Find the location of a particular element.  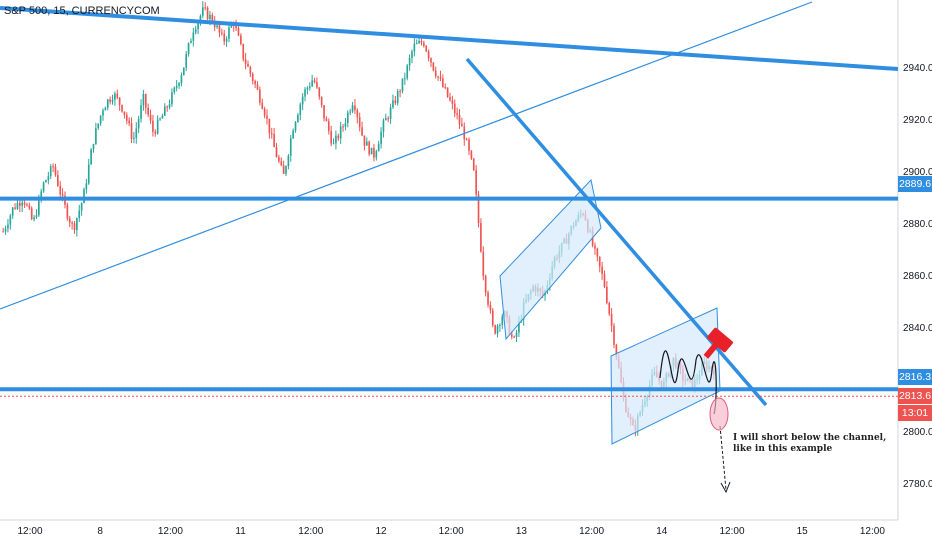

price-badge-lower-level: 2816.3 is located at coordinates (915, 377).